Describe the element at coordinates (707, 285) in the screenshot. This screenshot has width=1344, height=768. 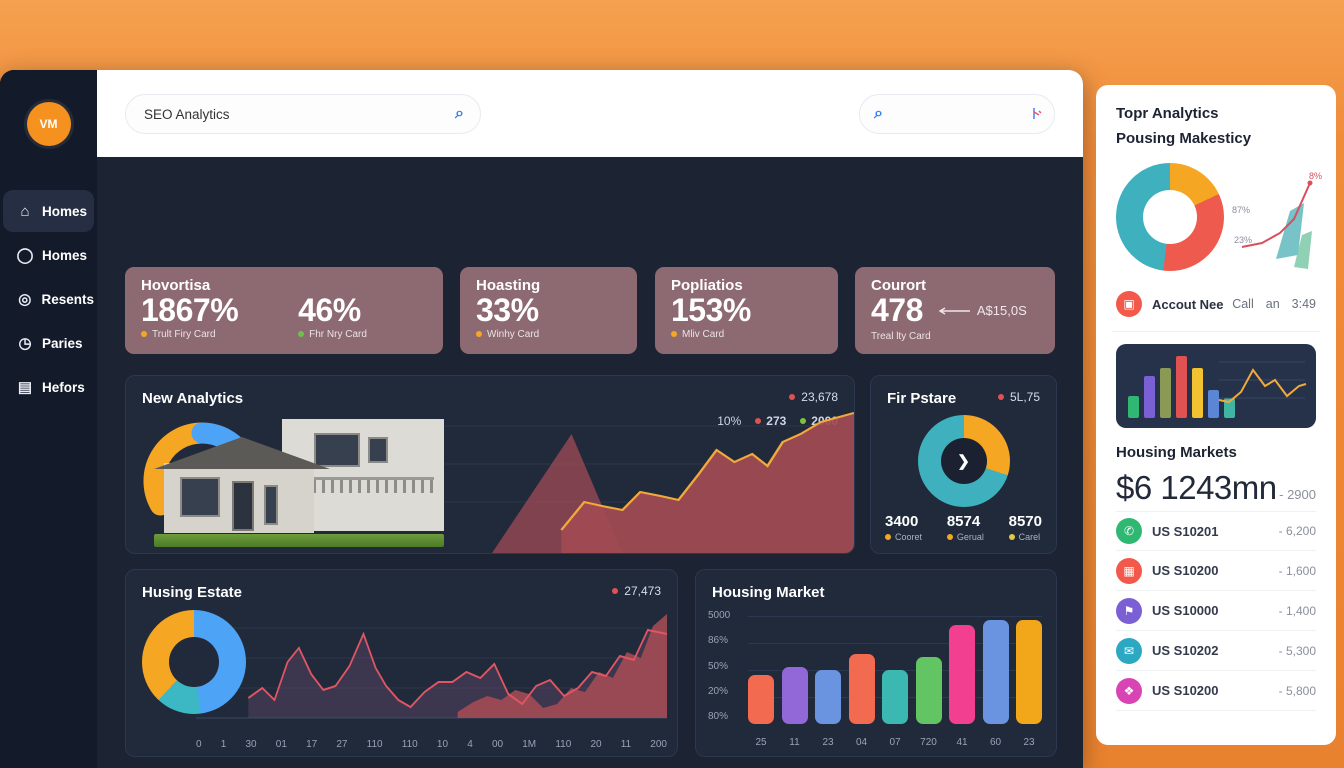
I see `kpi-title: Popliatios` at that location.